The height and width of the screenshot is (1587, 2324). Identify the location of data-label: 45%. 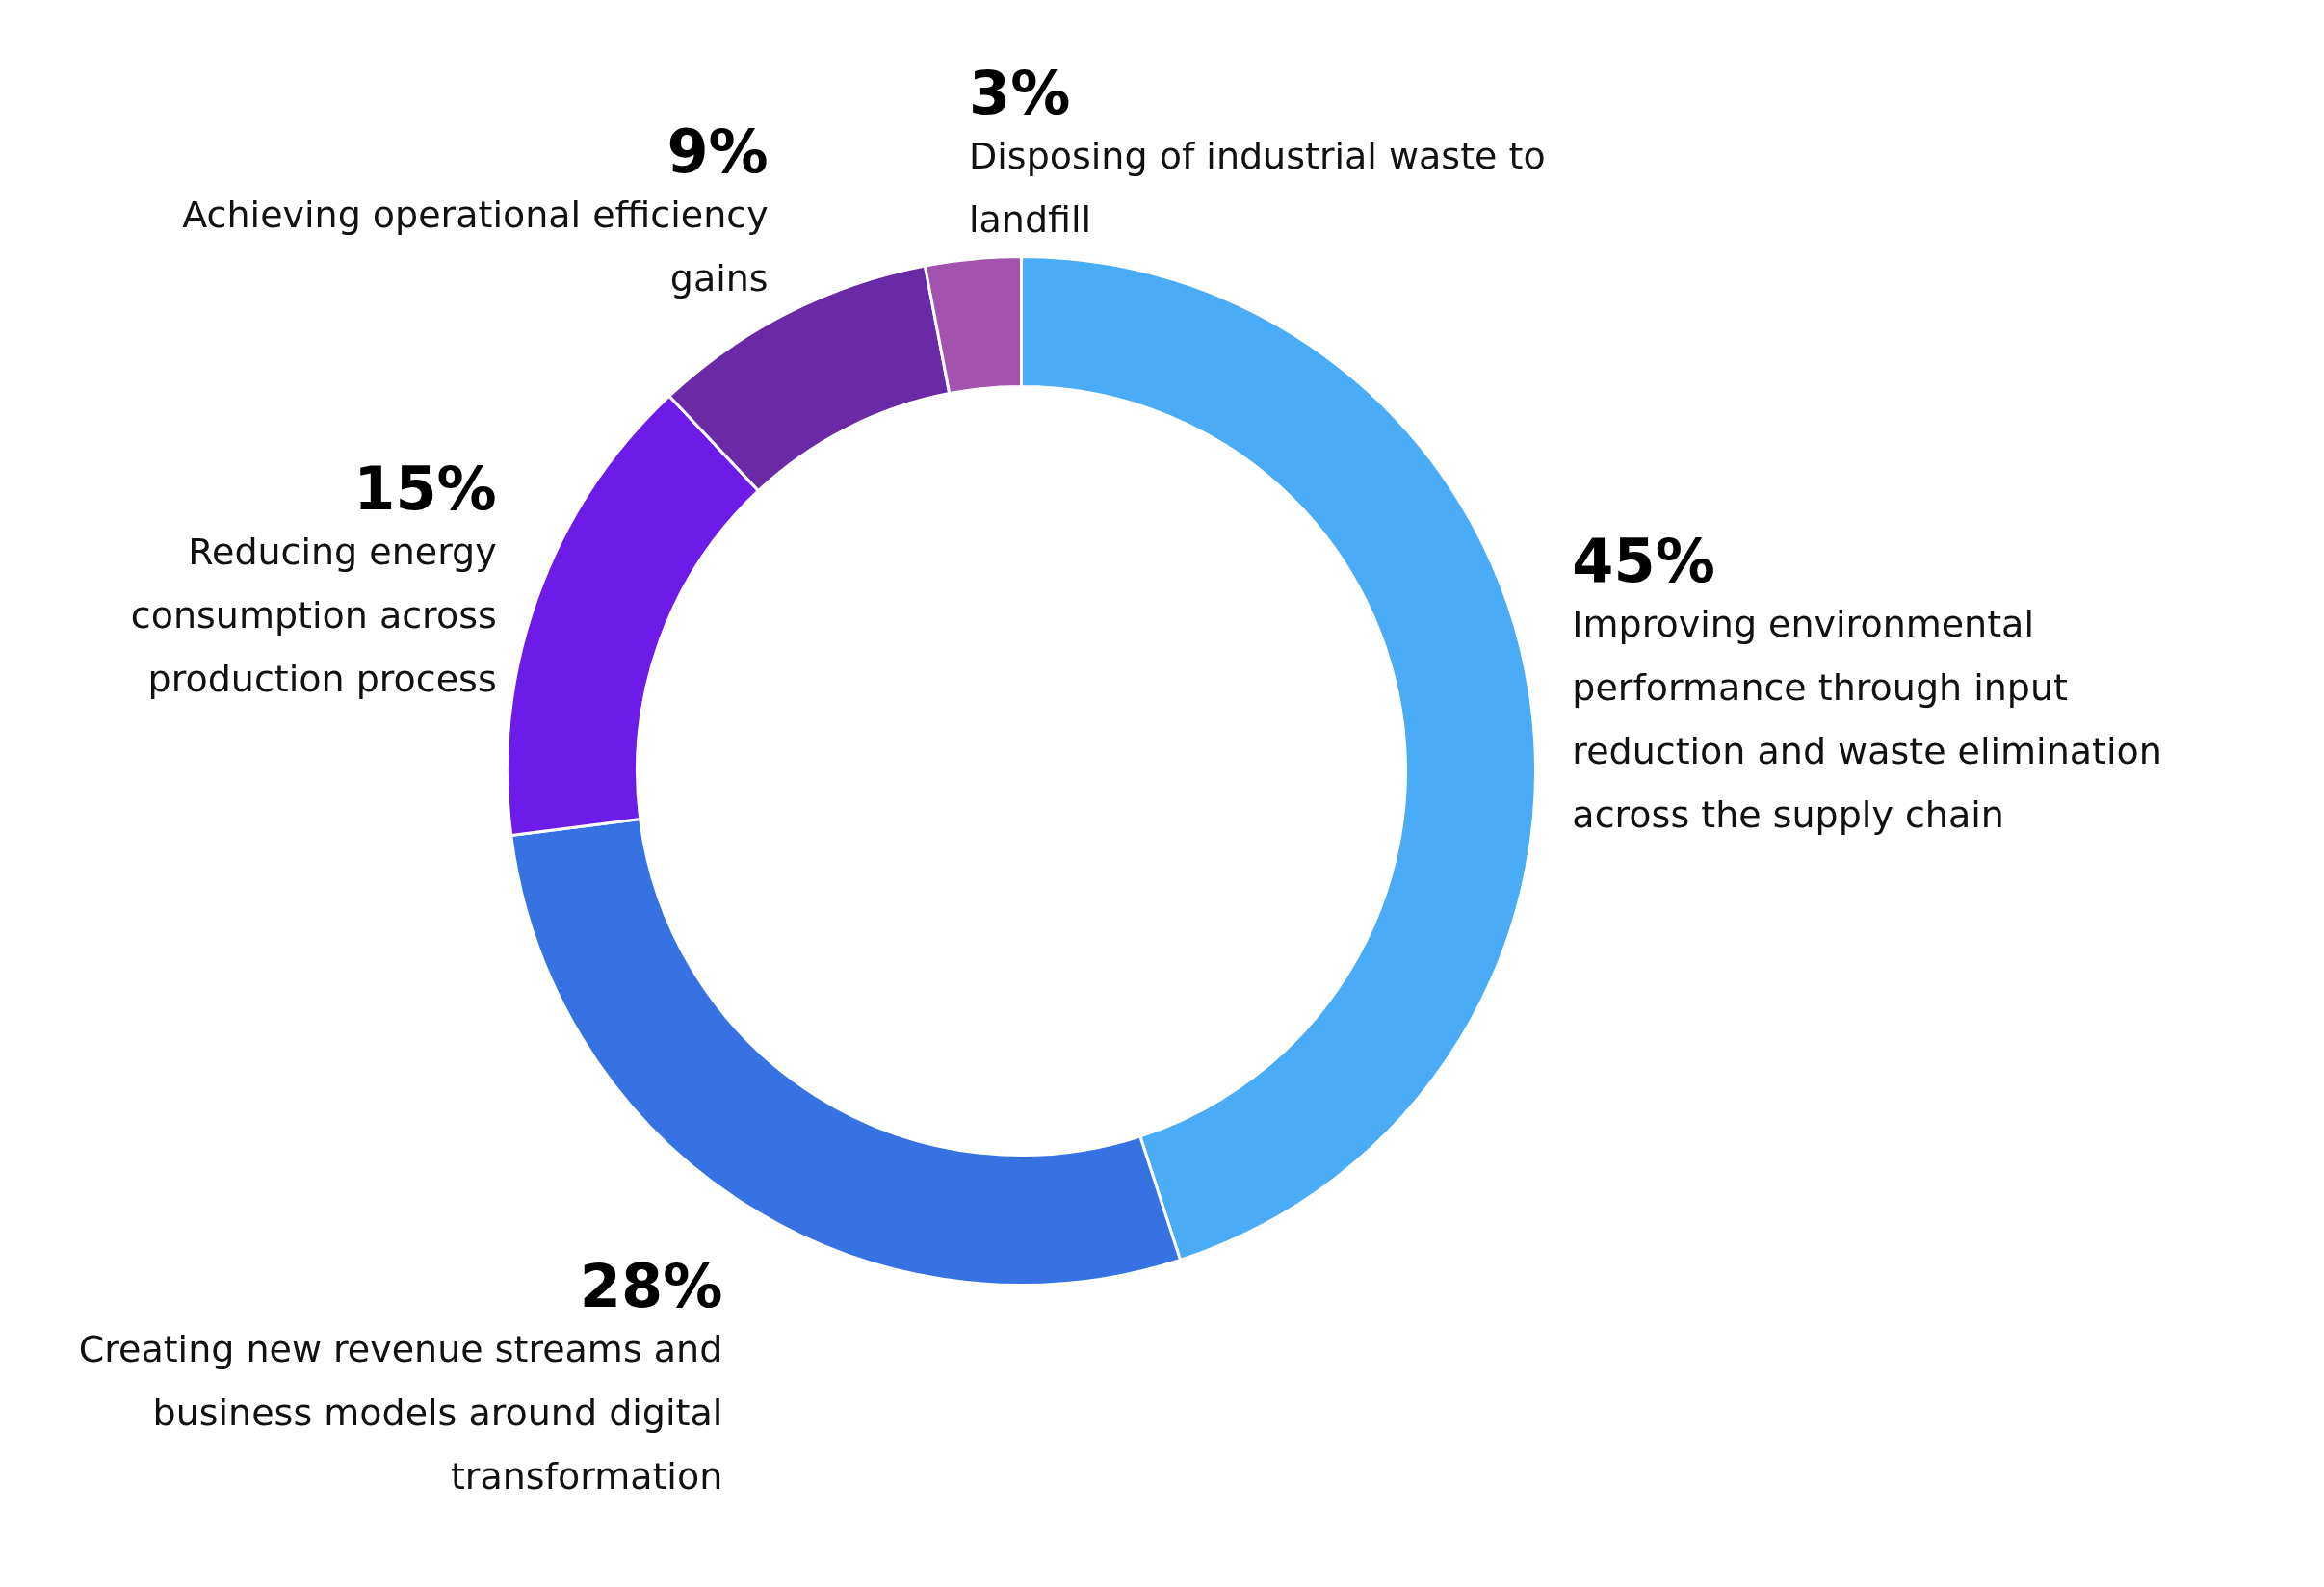
(1643, 560).